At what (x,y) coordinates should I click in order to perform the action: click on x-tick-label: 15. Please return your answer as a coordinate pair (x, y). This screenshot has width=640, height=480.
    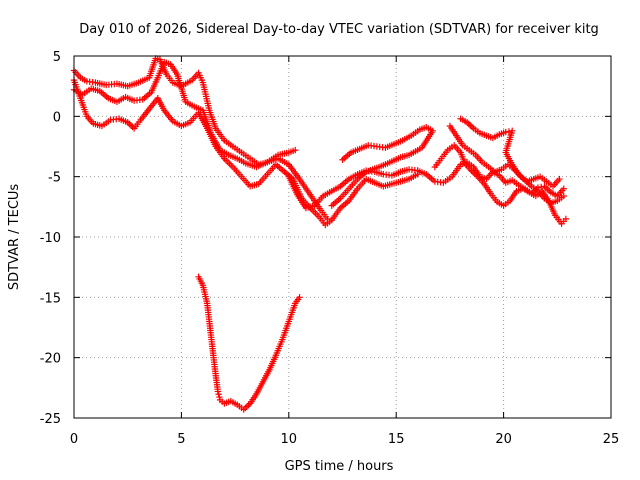
    Looking at the image, I should click on (396, 439).